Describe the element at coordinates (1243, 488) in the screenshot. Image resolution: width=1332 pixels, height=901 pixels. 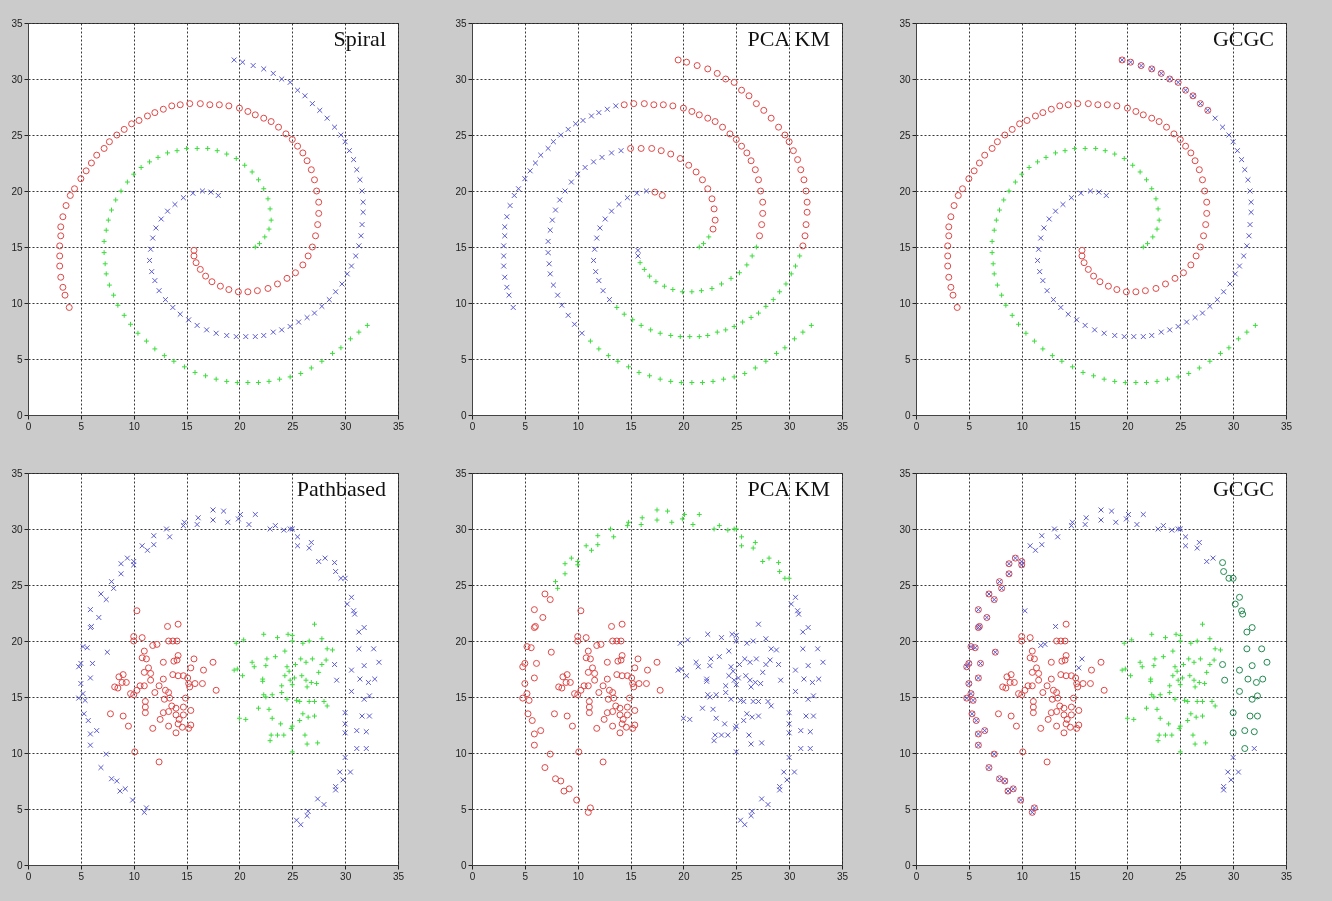
I see `chart-title: GCGC` at that location.